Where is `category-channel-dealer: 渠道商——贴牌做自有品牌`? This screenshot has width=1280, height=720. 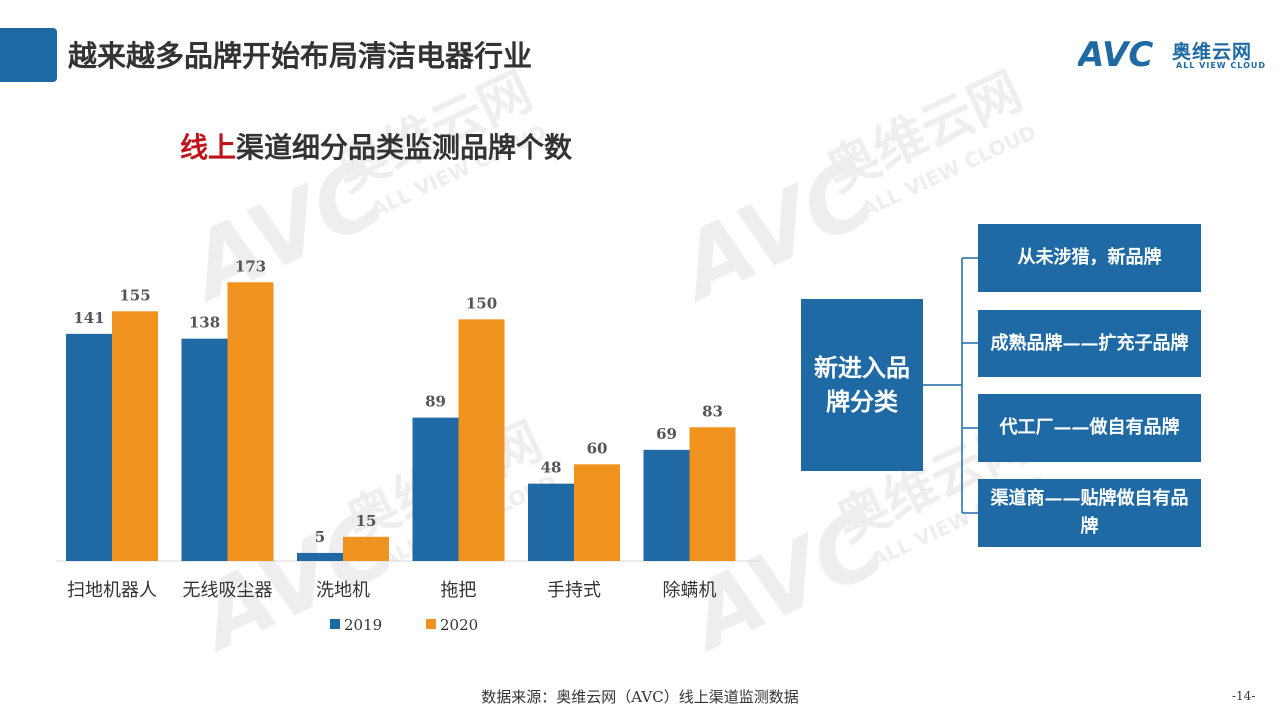
category-channel-dealer: 渠道商——贴牌做自有品牌 is located at coordinates (1089, 513).